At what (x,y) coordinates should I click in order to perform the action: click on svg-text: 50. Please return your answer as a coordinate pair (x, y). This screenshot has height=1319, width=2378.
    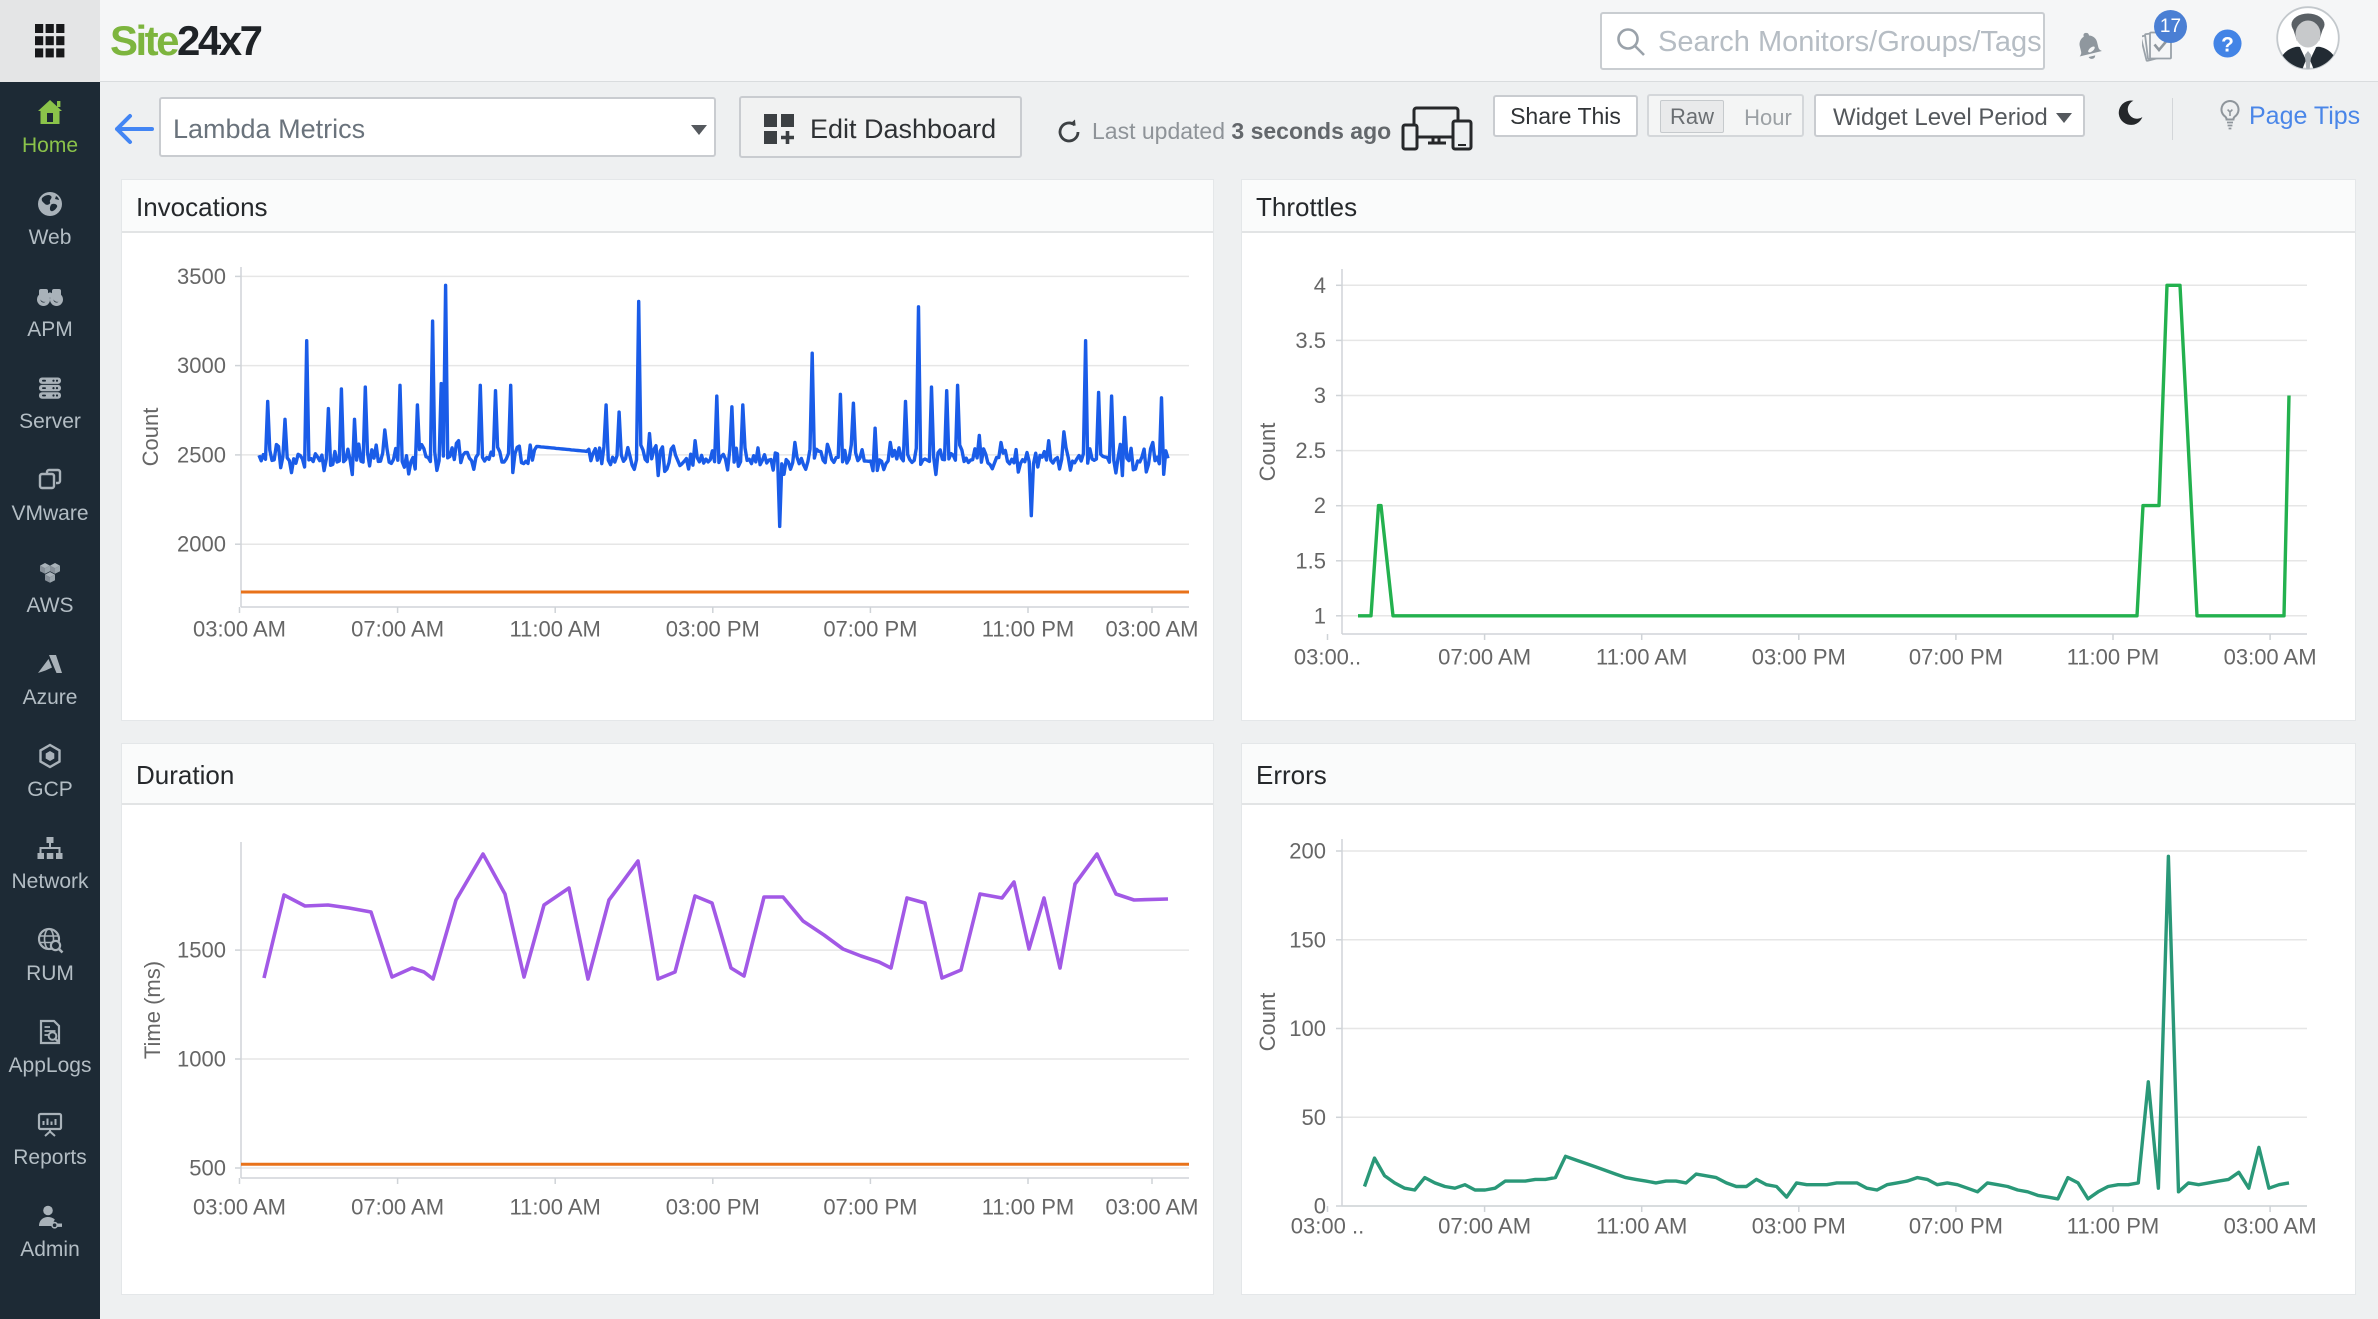
    Looking at the image, I should click on (1314, 1117).